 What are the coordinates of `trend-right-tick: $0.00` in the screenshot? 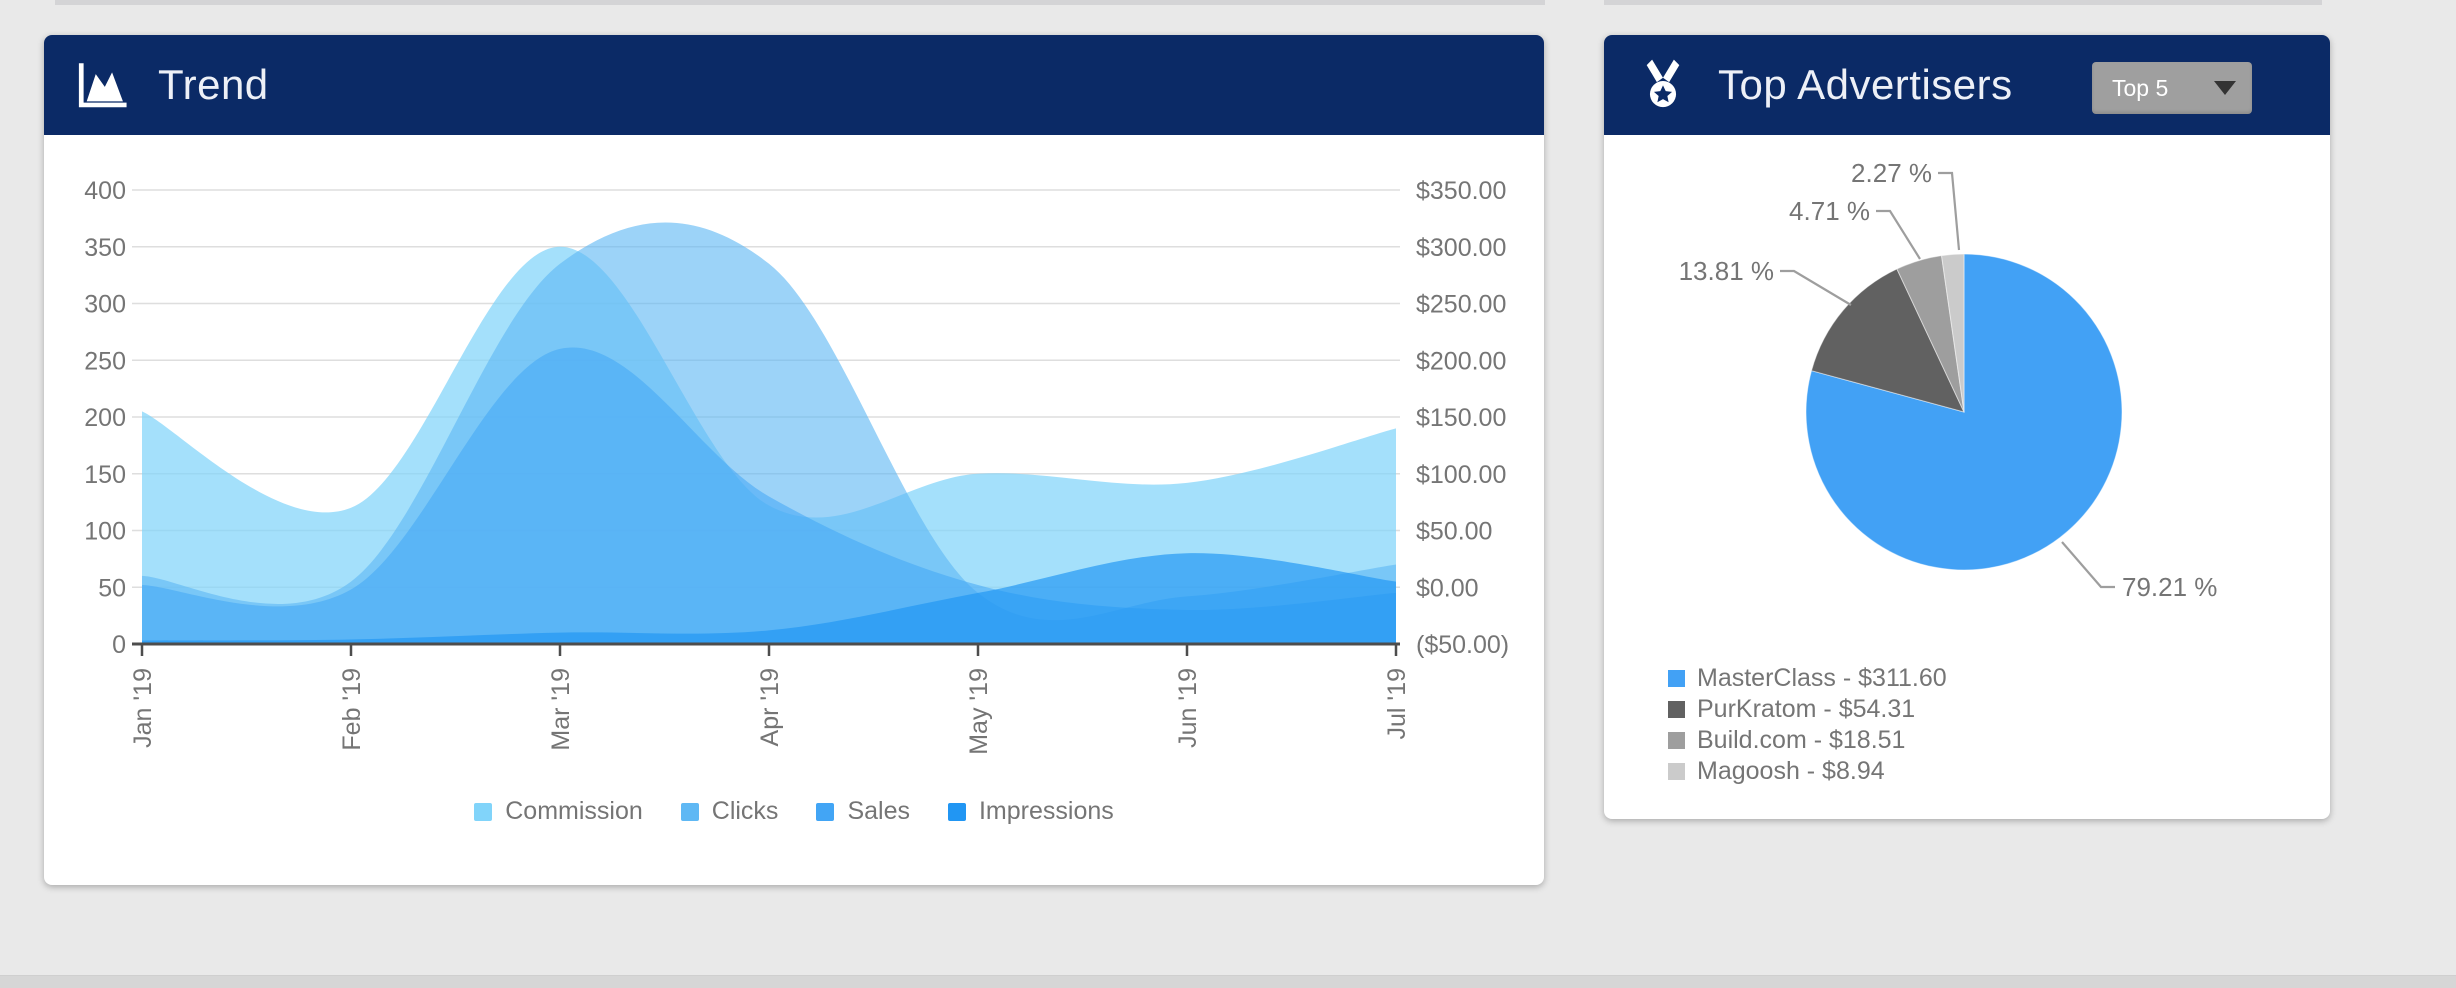 It's located at (1447, 588).